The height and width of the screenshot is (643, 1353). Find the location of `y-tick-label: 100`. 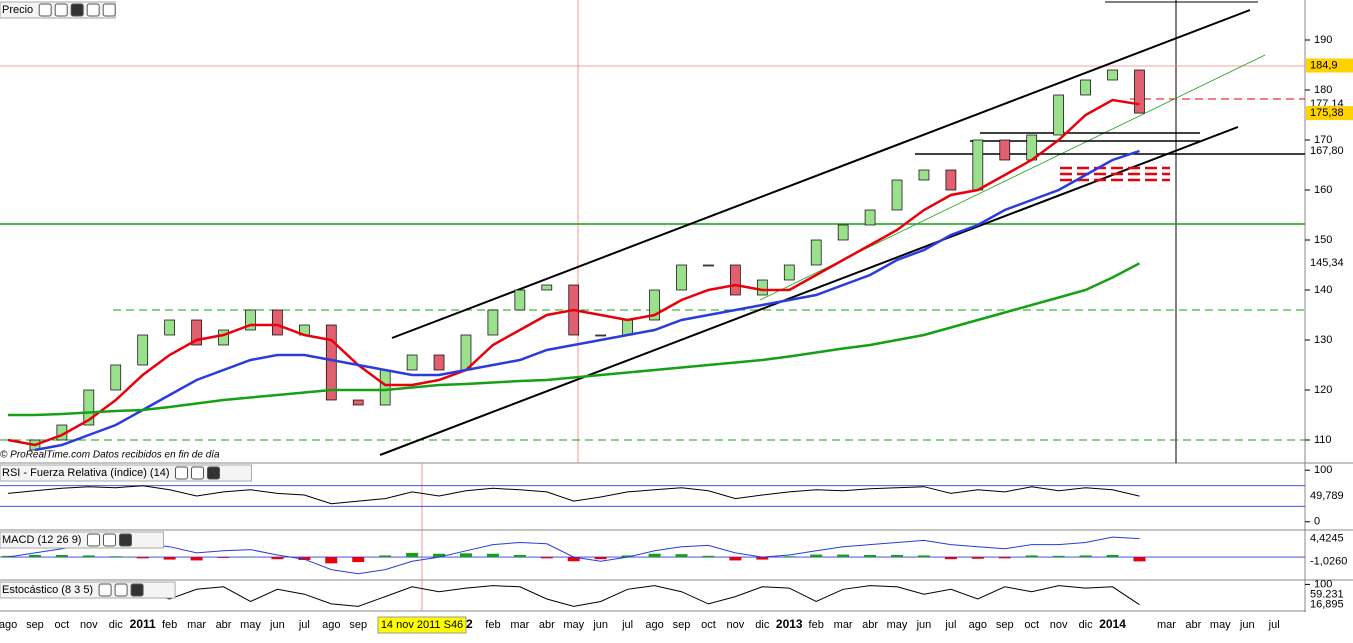

y-tick-label: 100 is located at coordinates (1323, 584).